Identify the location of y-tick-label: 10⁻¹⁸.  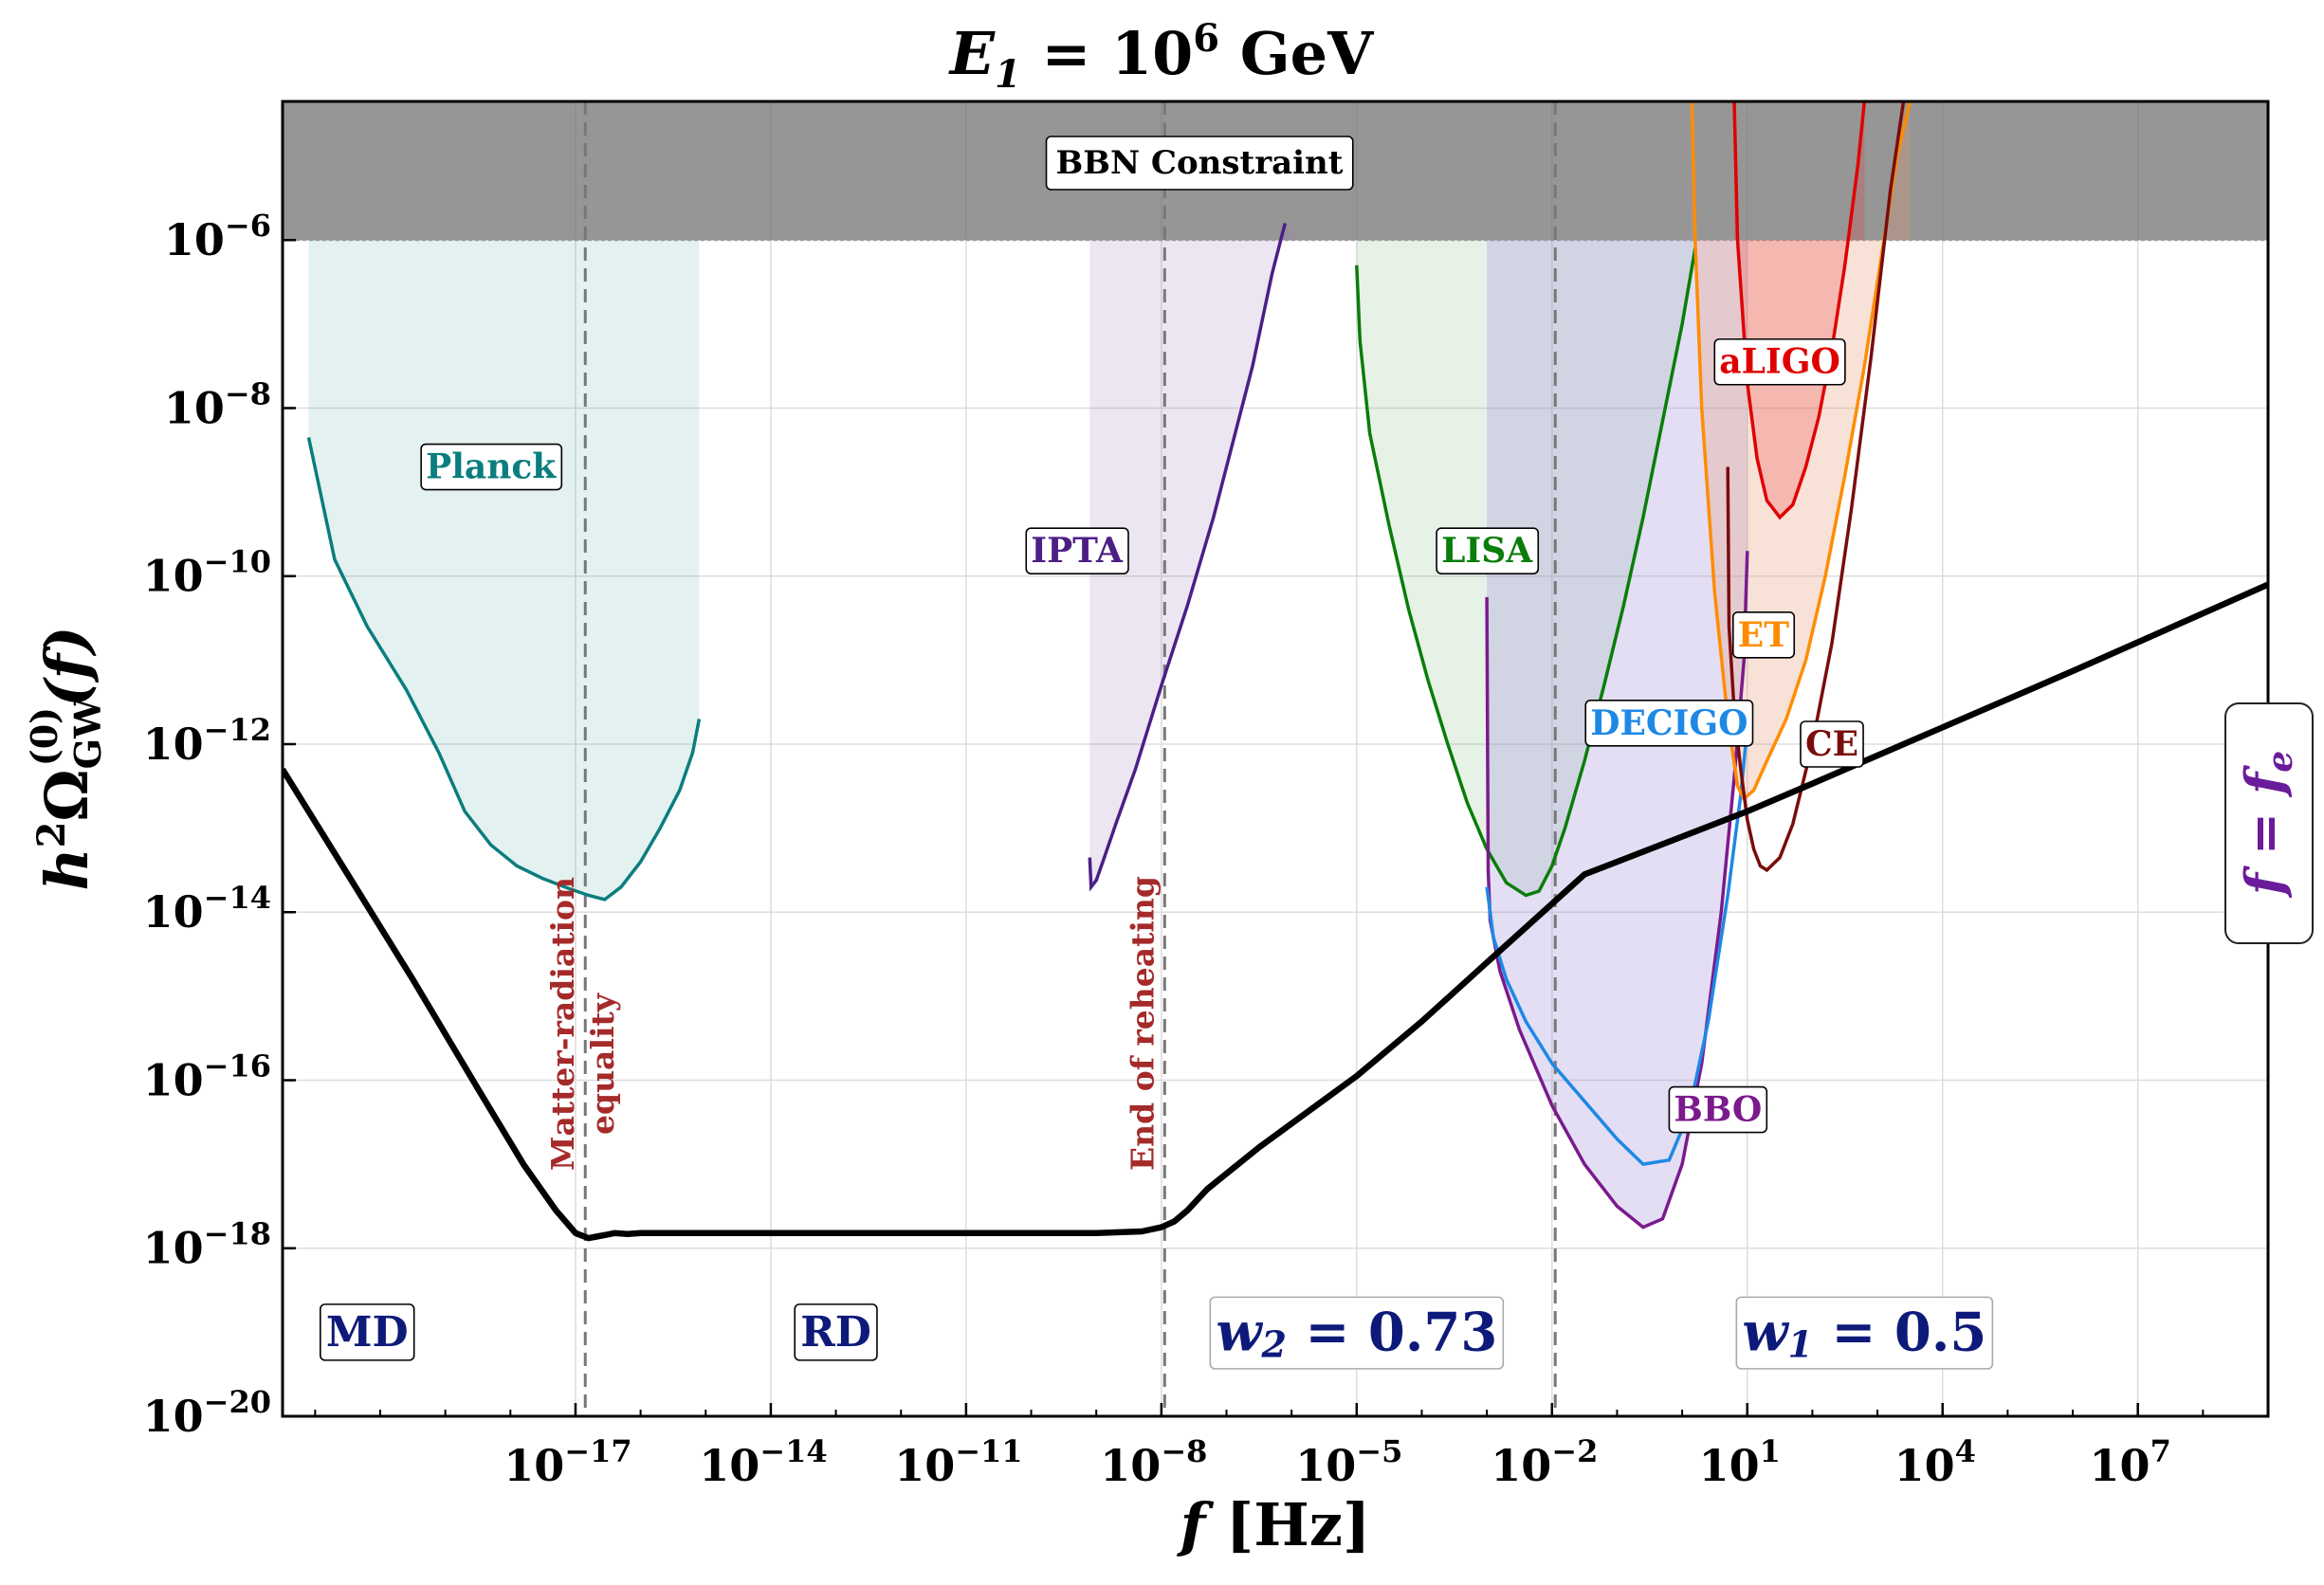
(207, 1245).